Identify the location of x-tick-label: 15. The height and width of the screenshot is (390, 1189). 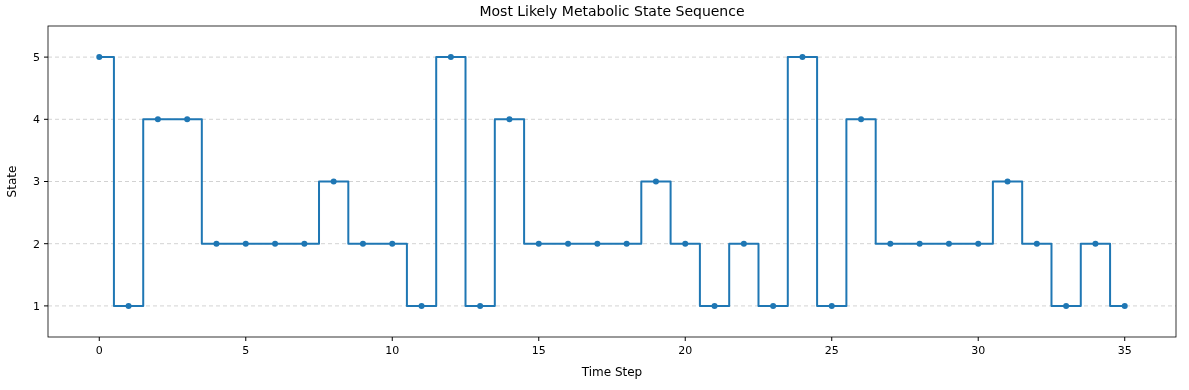
(538, 350).